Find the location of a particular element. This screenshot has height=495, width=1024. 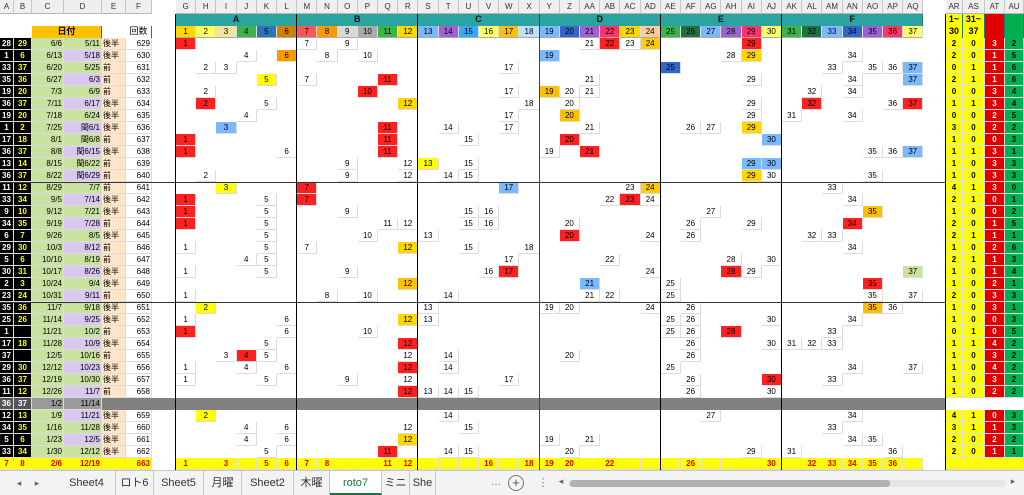

number-cell: 25 is located at coordinates (670, 332).